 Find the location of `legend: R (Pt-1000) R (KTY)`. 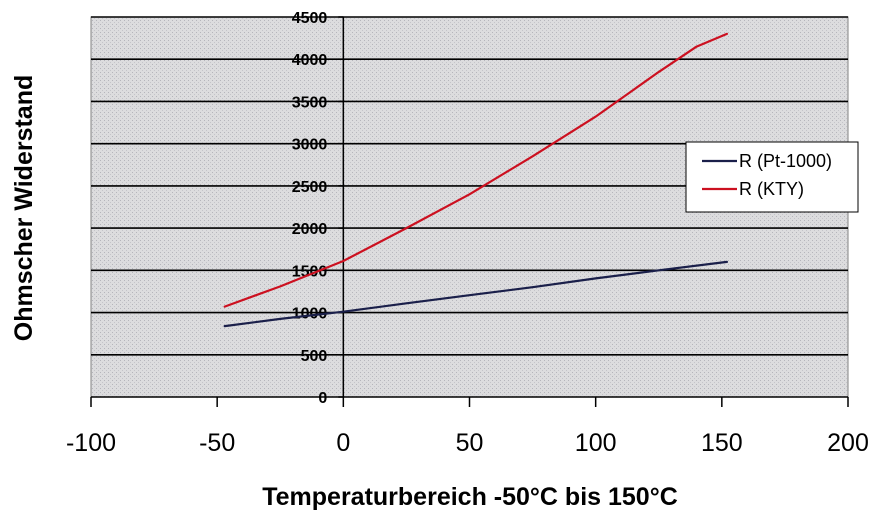

legend: R (Pt-1000) R (KTY) is located at coordinates (772, 177).